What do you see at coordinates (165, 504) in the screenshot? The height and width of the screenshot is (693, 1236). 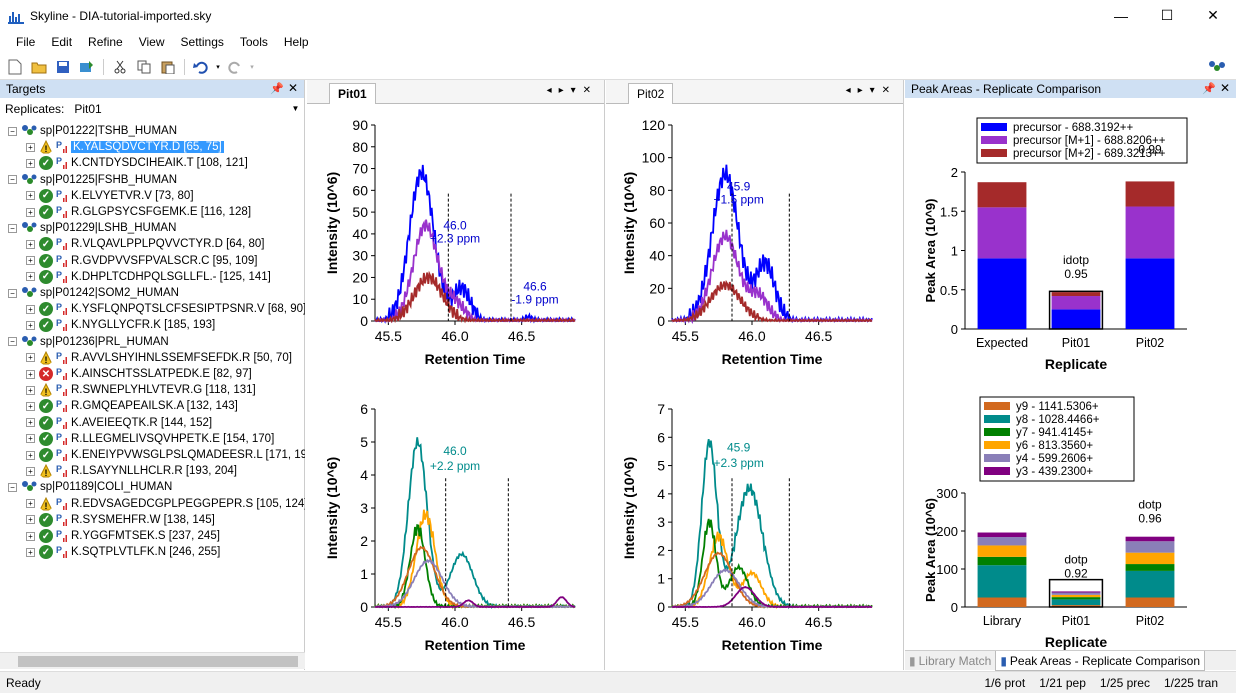 I see `peptide-node: +! P R.EDVSAGEDCGPLPEGGPEPR.S [105, 124]` at bounding box center [165, 504].